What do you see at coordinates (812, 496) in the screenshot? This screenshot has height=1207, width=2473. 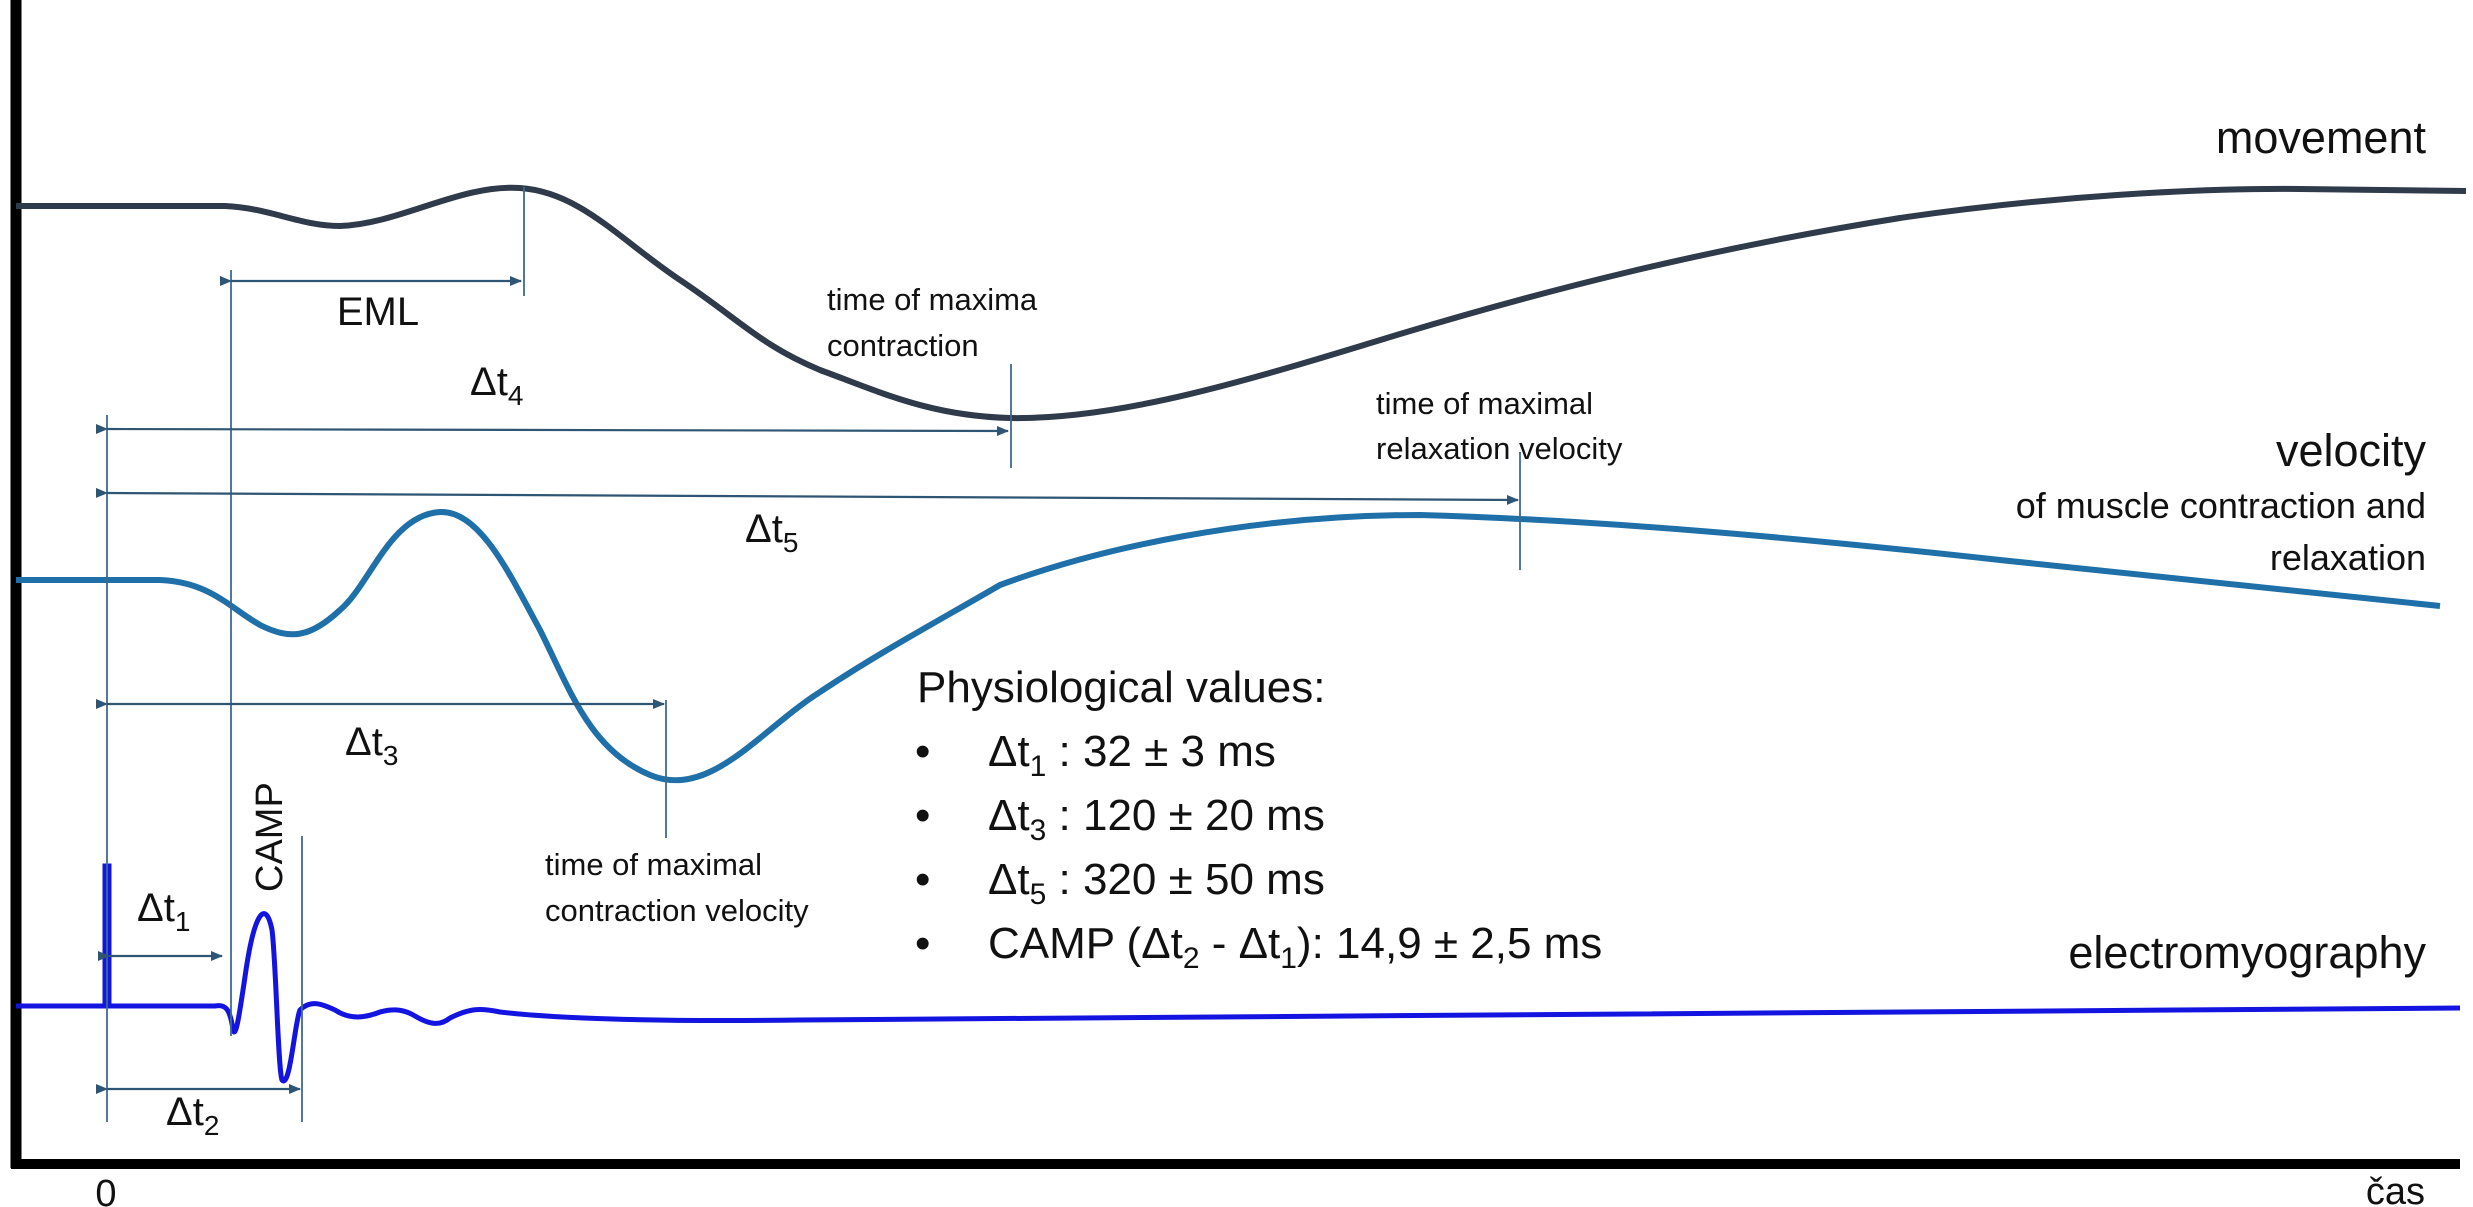 I see `dt5-arrow` at bounding box center [812, 496].